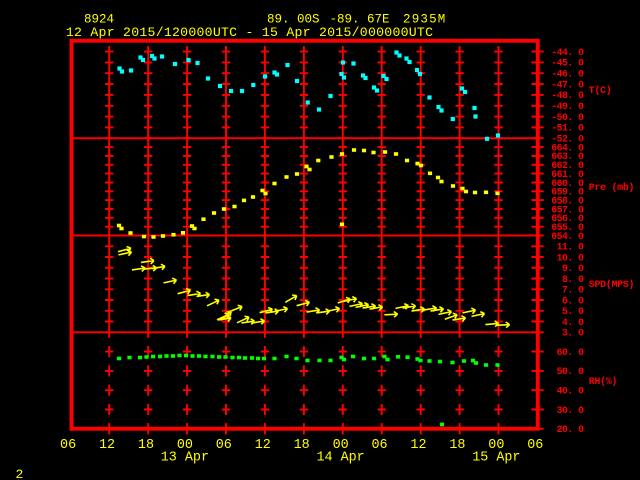 The height and width of the screenshot is (480, 640). Describe the element at coordinates (567, 106) in the screenshot. I see `svg-text: -49. 0` at that location.